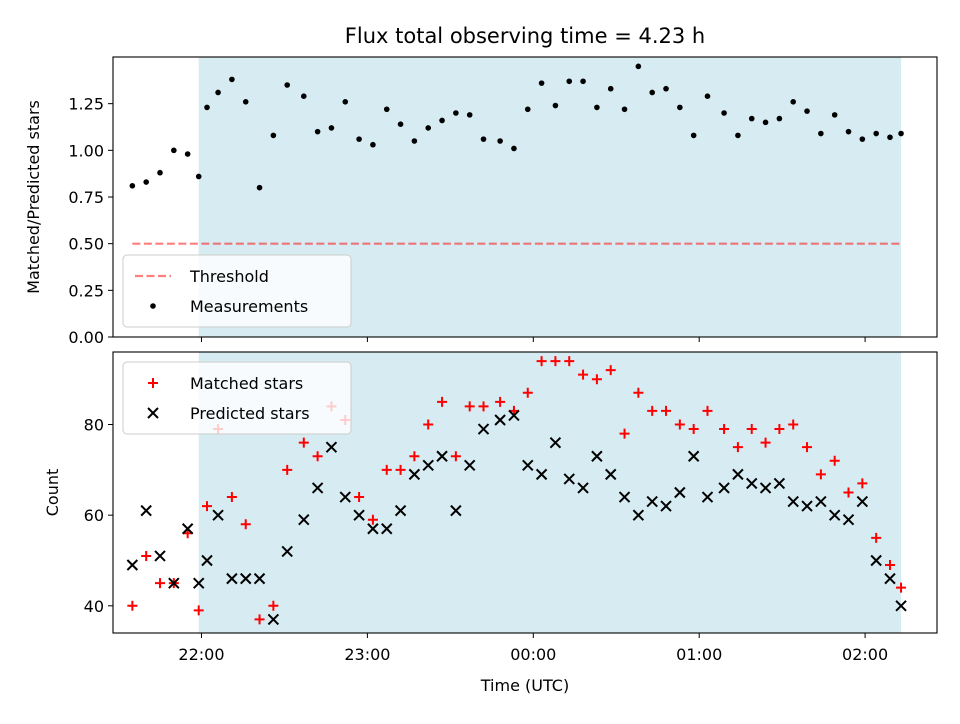 This screenshot has width=960, height=724. I want to click on y-tick-label: 0.75, so click(86, 197).